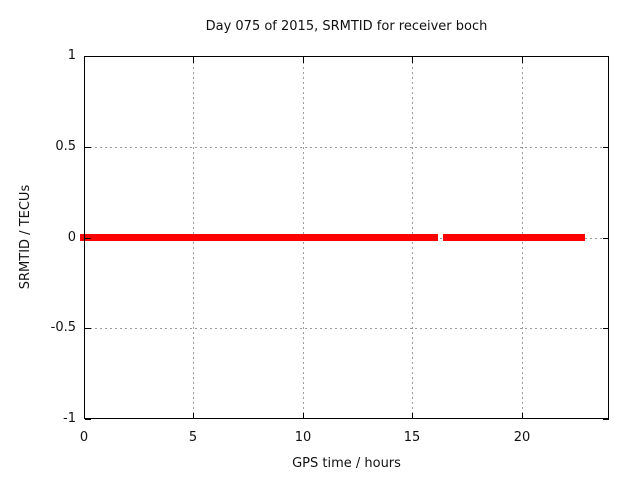  I want to click on x-tick-label: 20, so click(522, 437).